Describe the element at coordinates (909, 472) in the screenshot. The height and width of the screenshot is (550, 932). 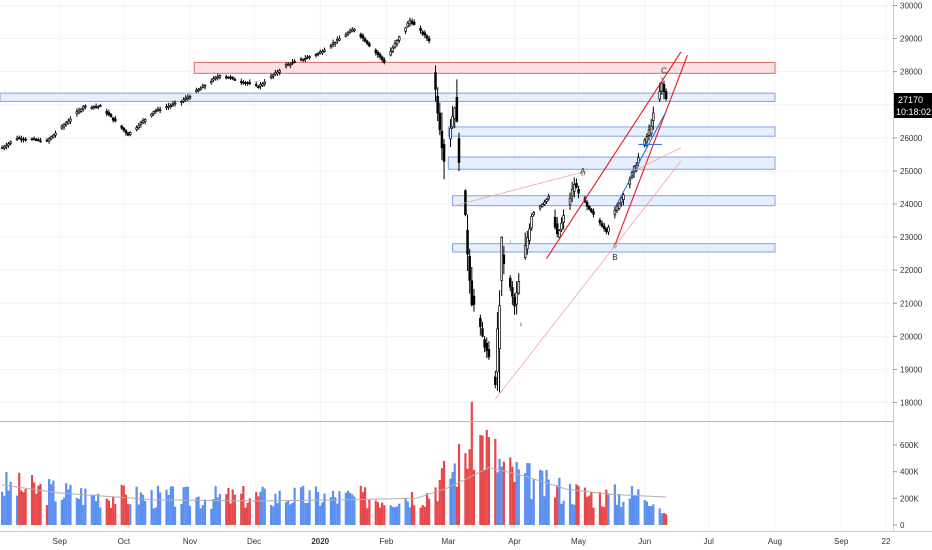
I see `volume-tick-label: 400K` at that location.